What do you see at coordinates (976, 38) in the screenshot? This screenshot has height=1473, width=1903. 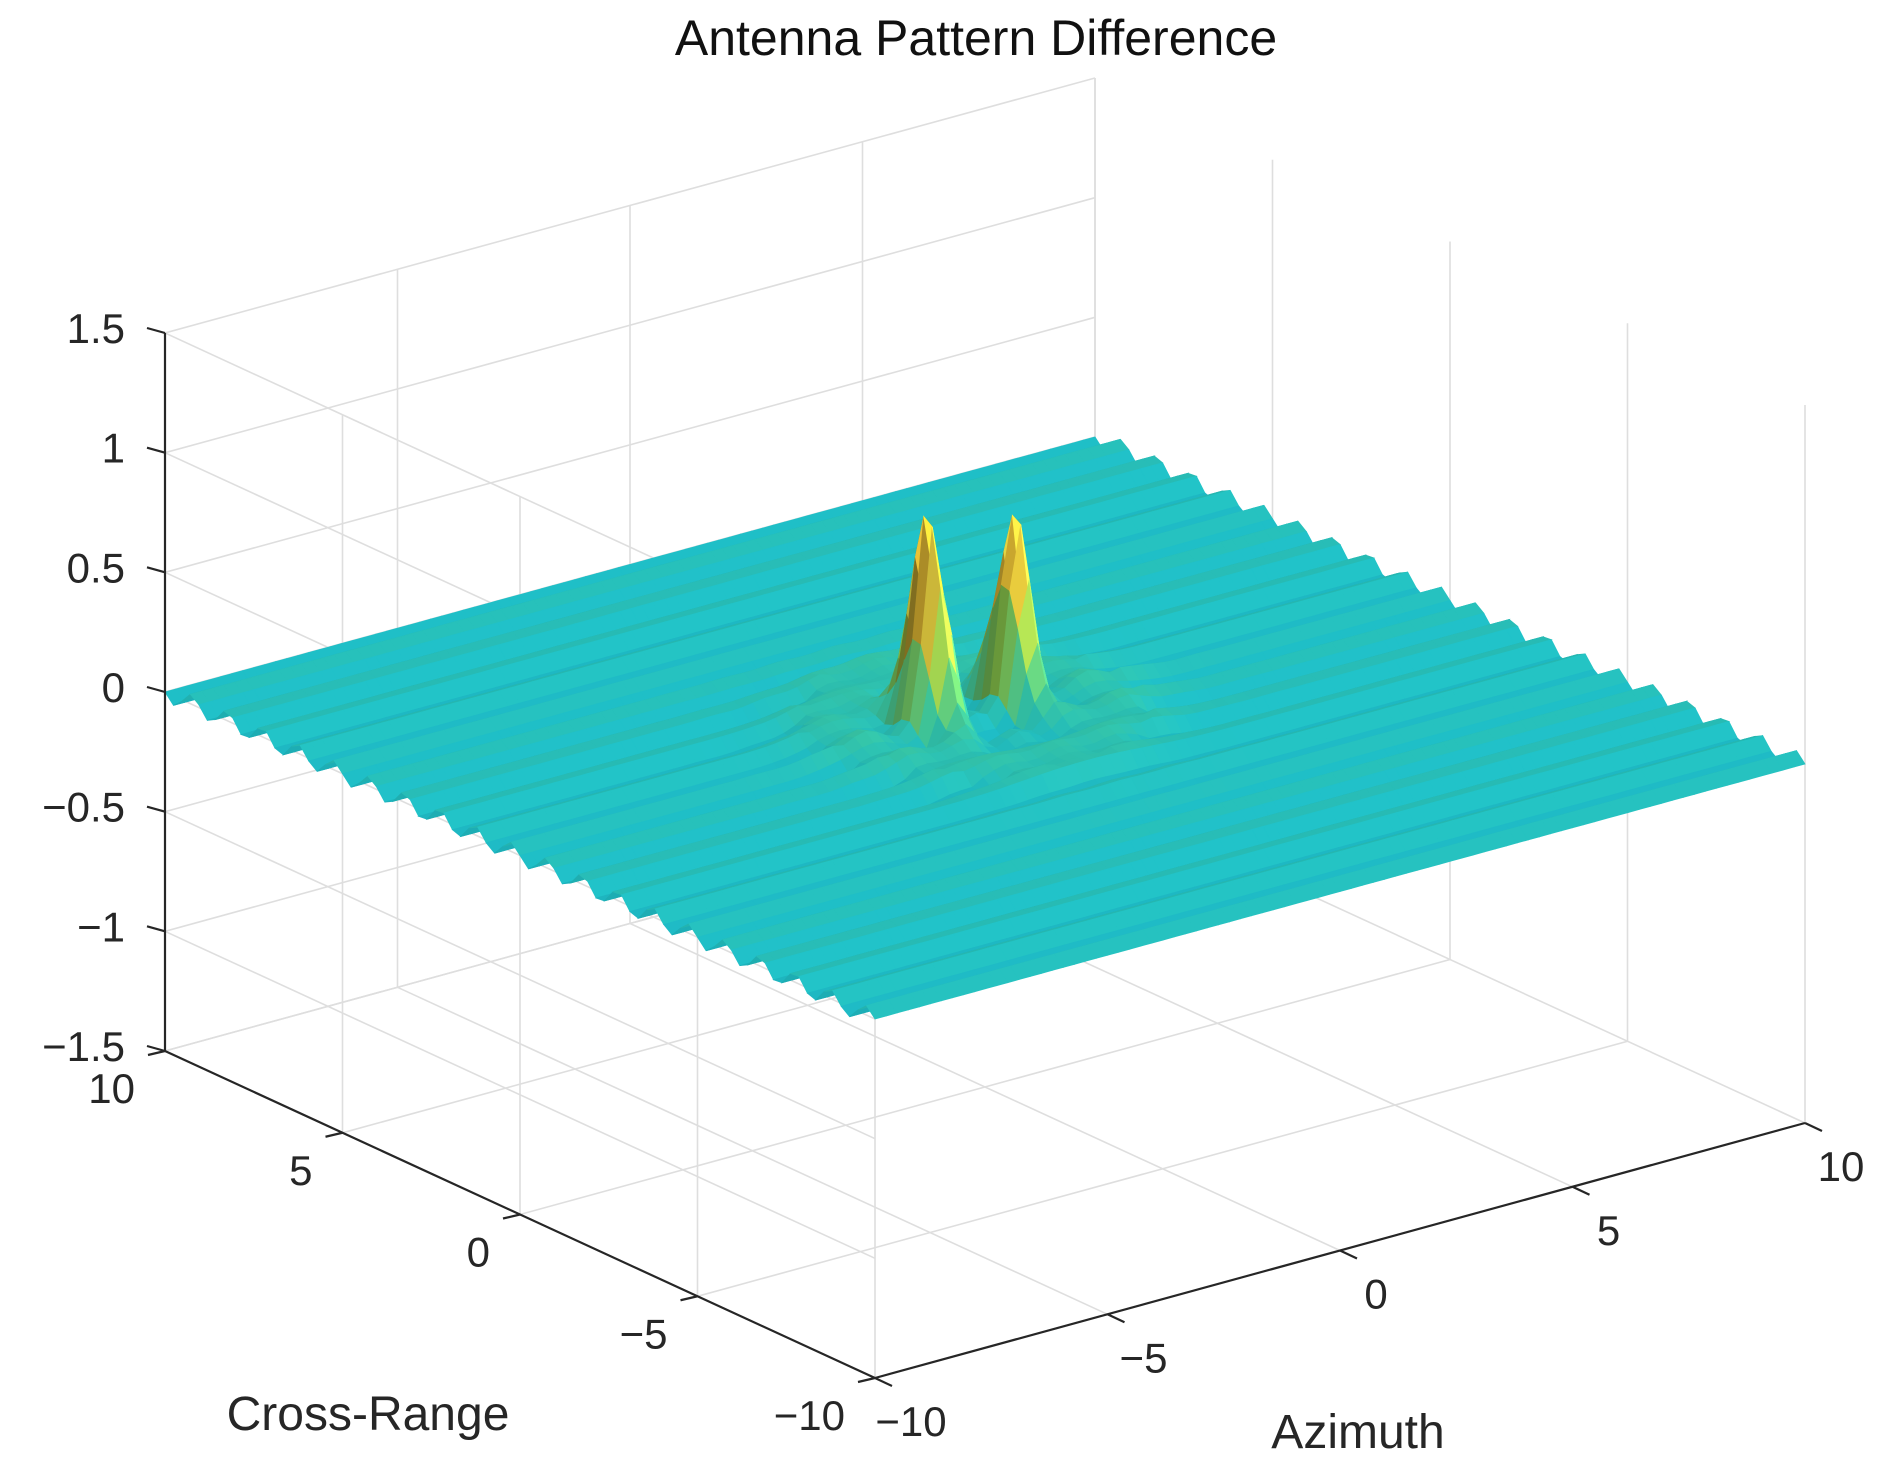 I see `chart-title: Antenna Pattern Difference` at bounding box center [976, 38].